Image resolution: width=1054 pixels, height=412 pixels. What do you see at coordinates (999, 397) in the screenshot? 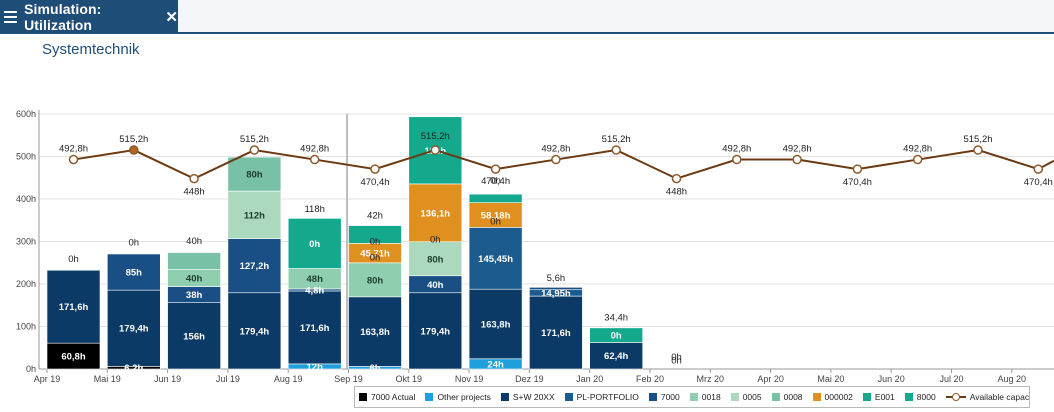
I see `legend-label: Available capacity` at bounding box center [999, 397].